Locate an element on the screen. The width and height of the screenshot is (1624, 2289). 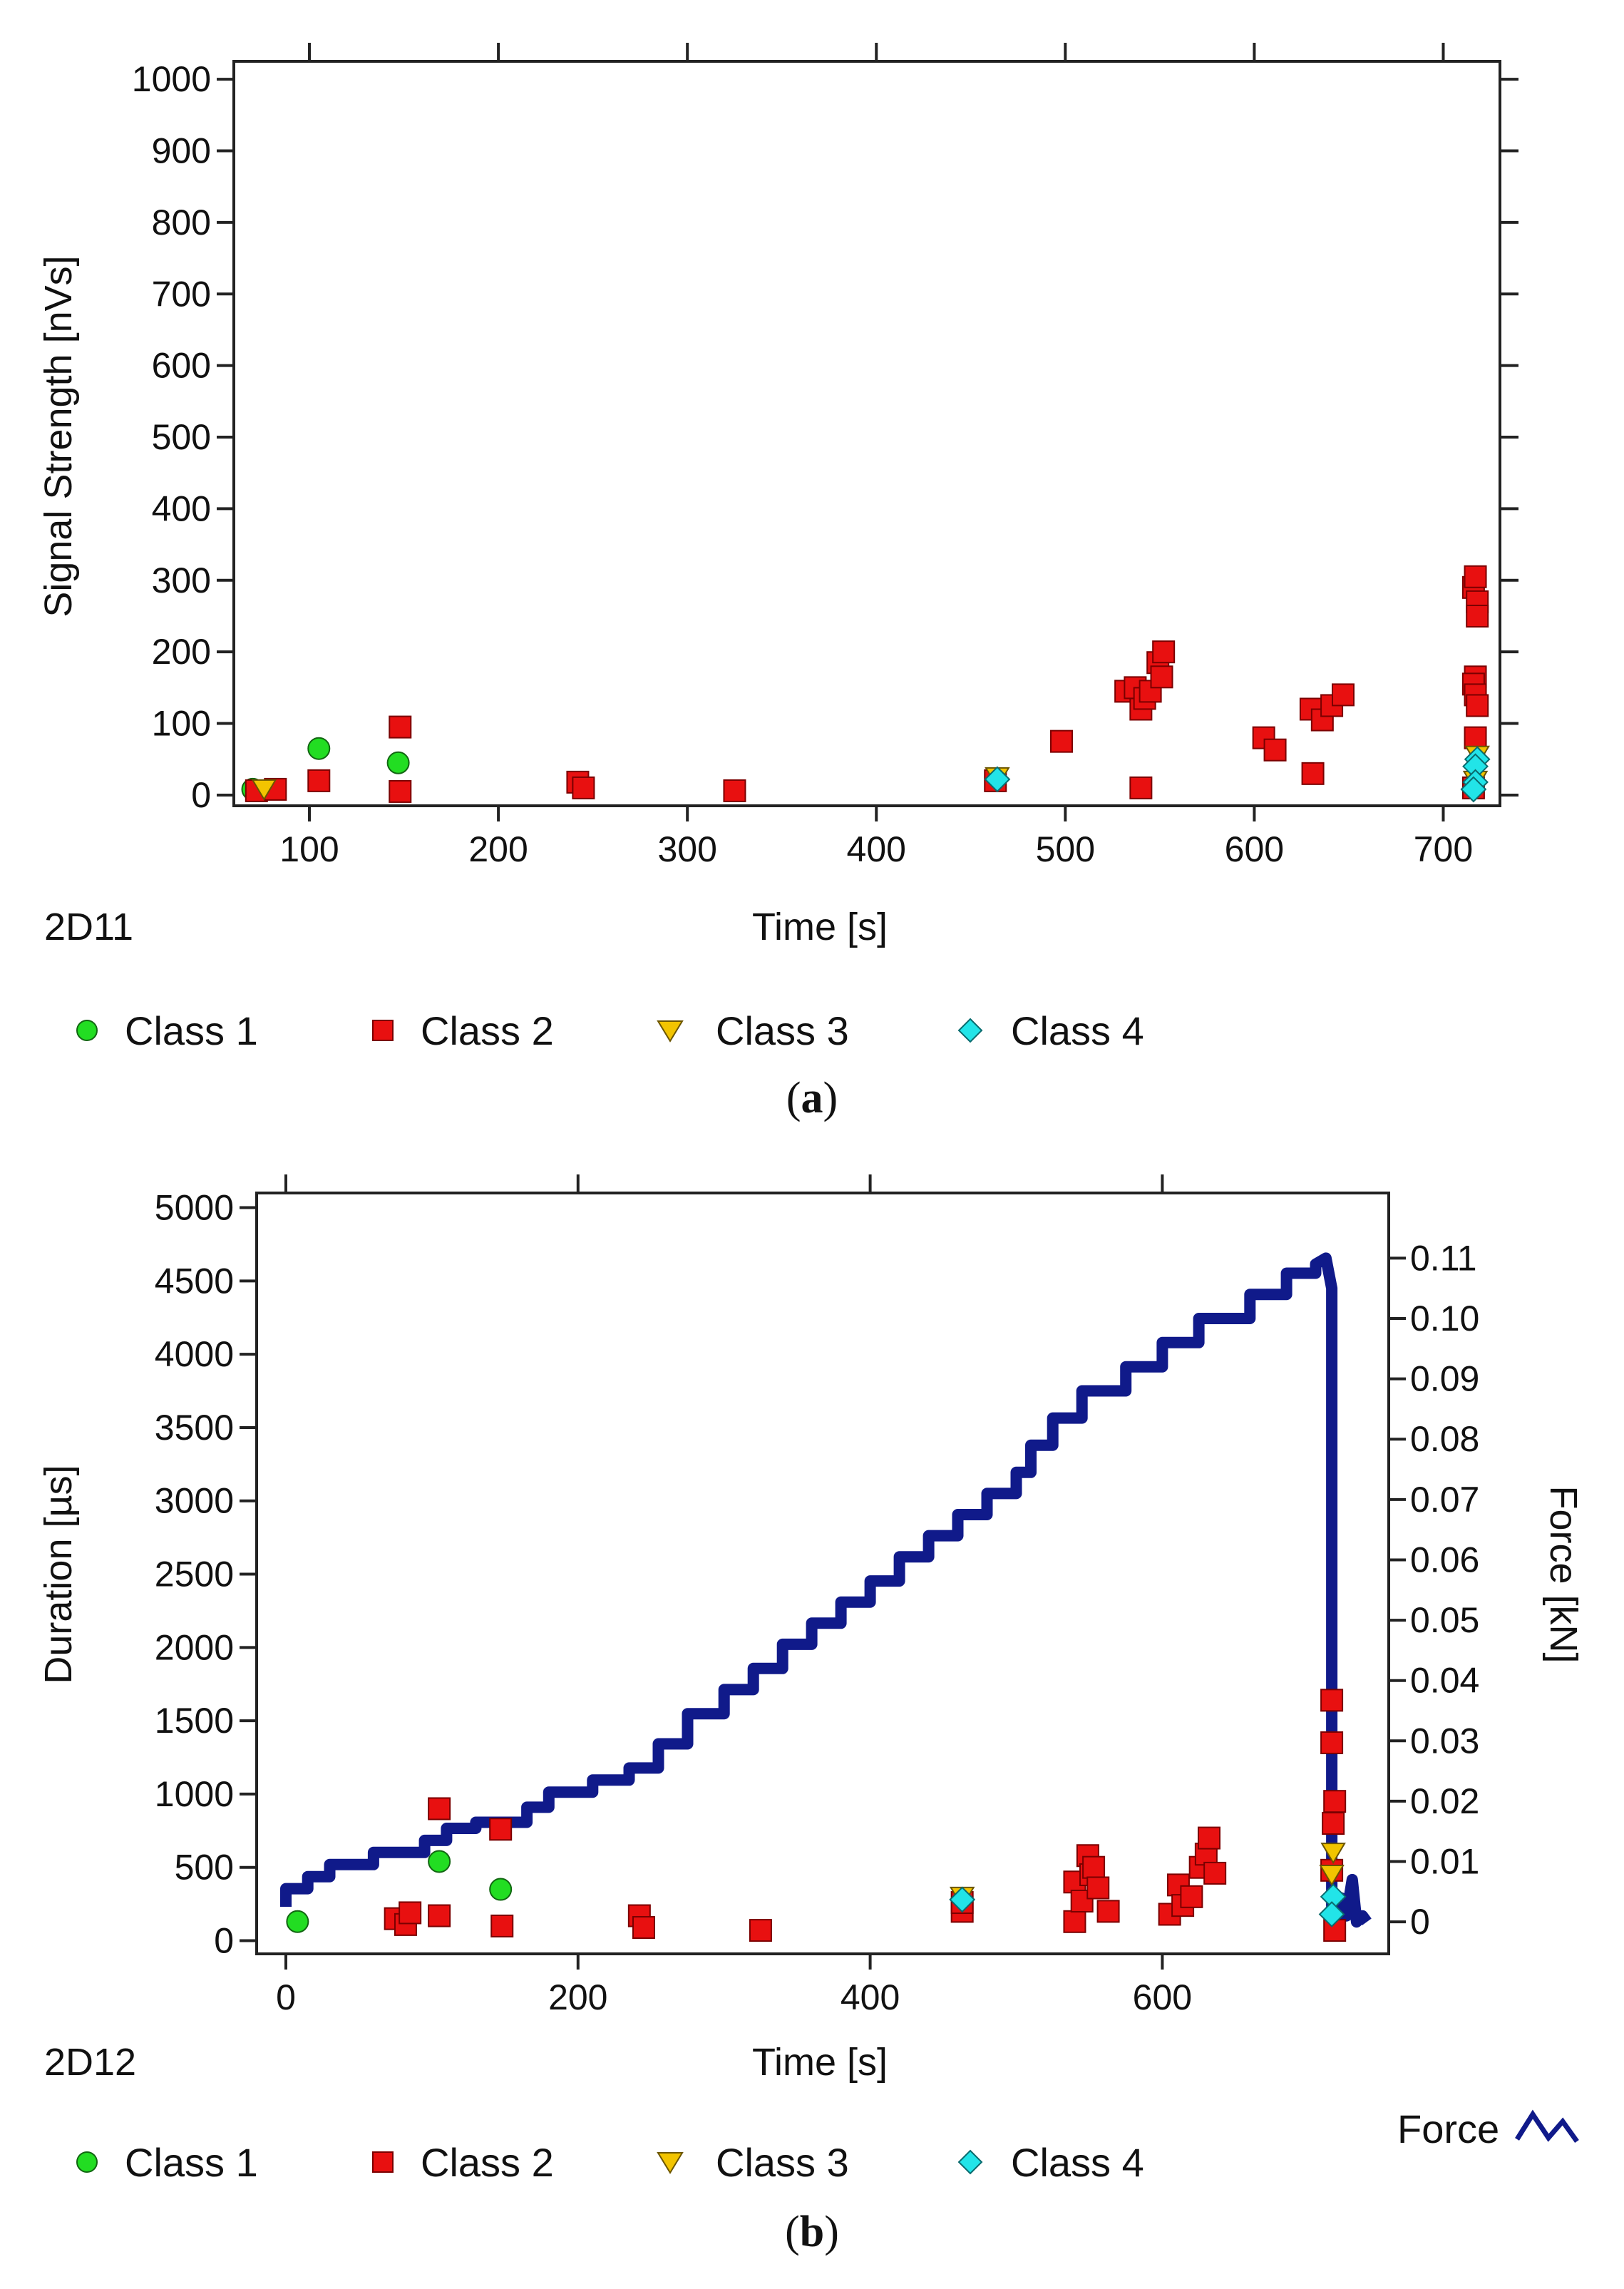
y2-axis-label-b: Force [kN] is located at coordinates (1563, 1574).